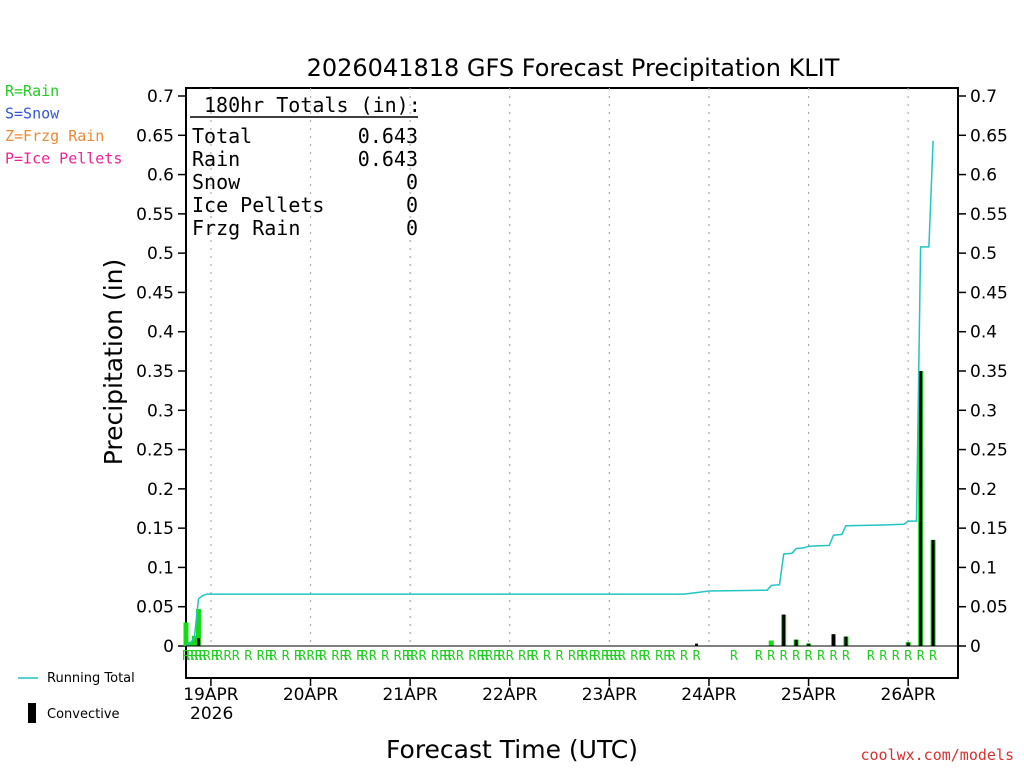 The width and height of the screenshot is (1024, 768). Describe the element at coordinates (410, 695) in the screenshot. I see `x-tick-label: 21APR` at that location.